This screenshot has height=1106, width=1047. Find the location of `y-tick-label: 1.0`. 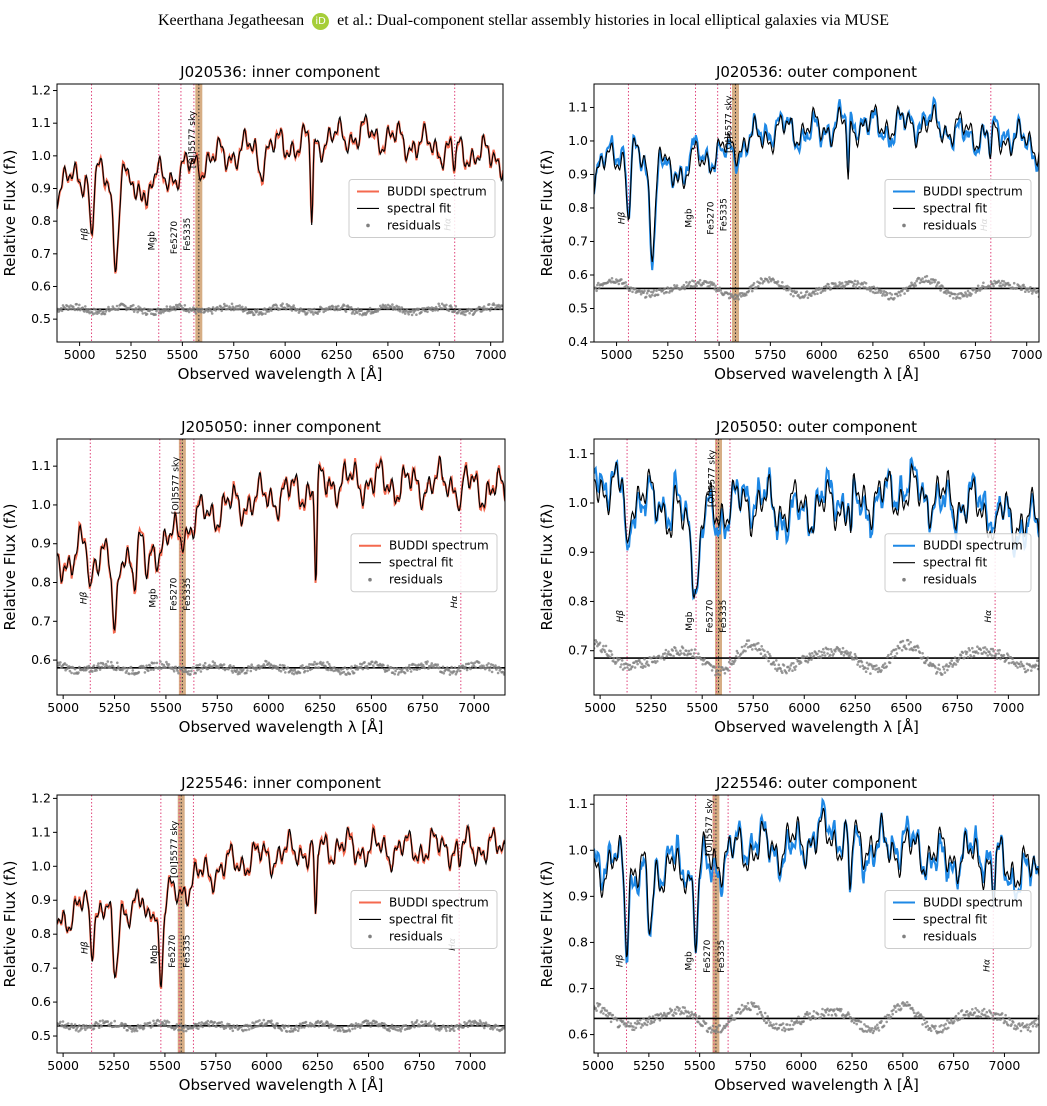

y-tick-label: 1.0 is located at coordinates (578, 502).